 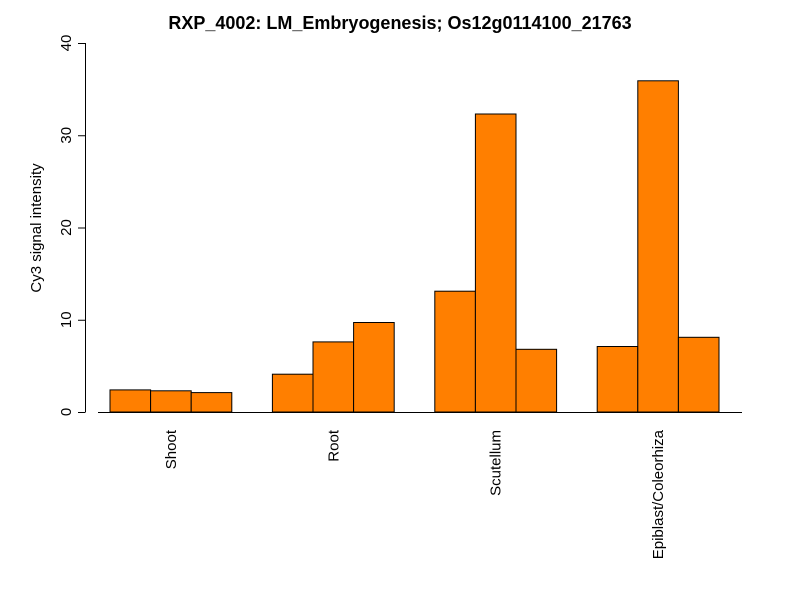 I want to click on y-tick-label: 10, so click(x=66, y=319).